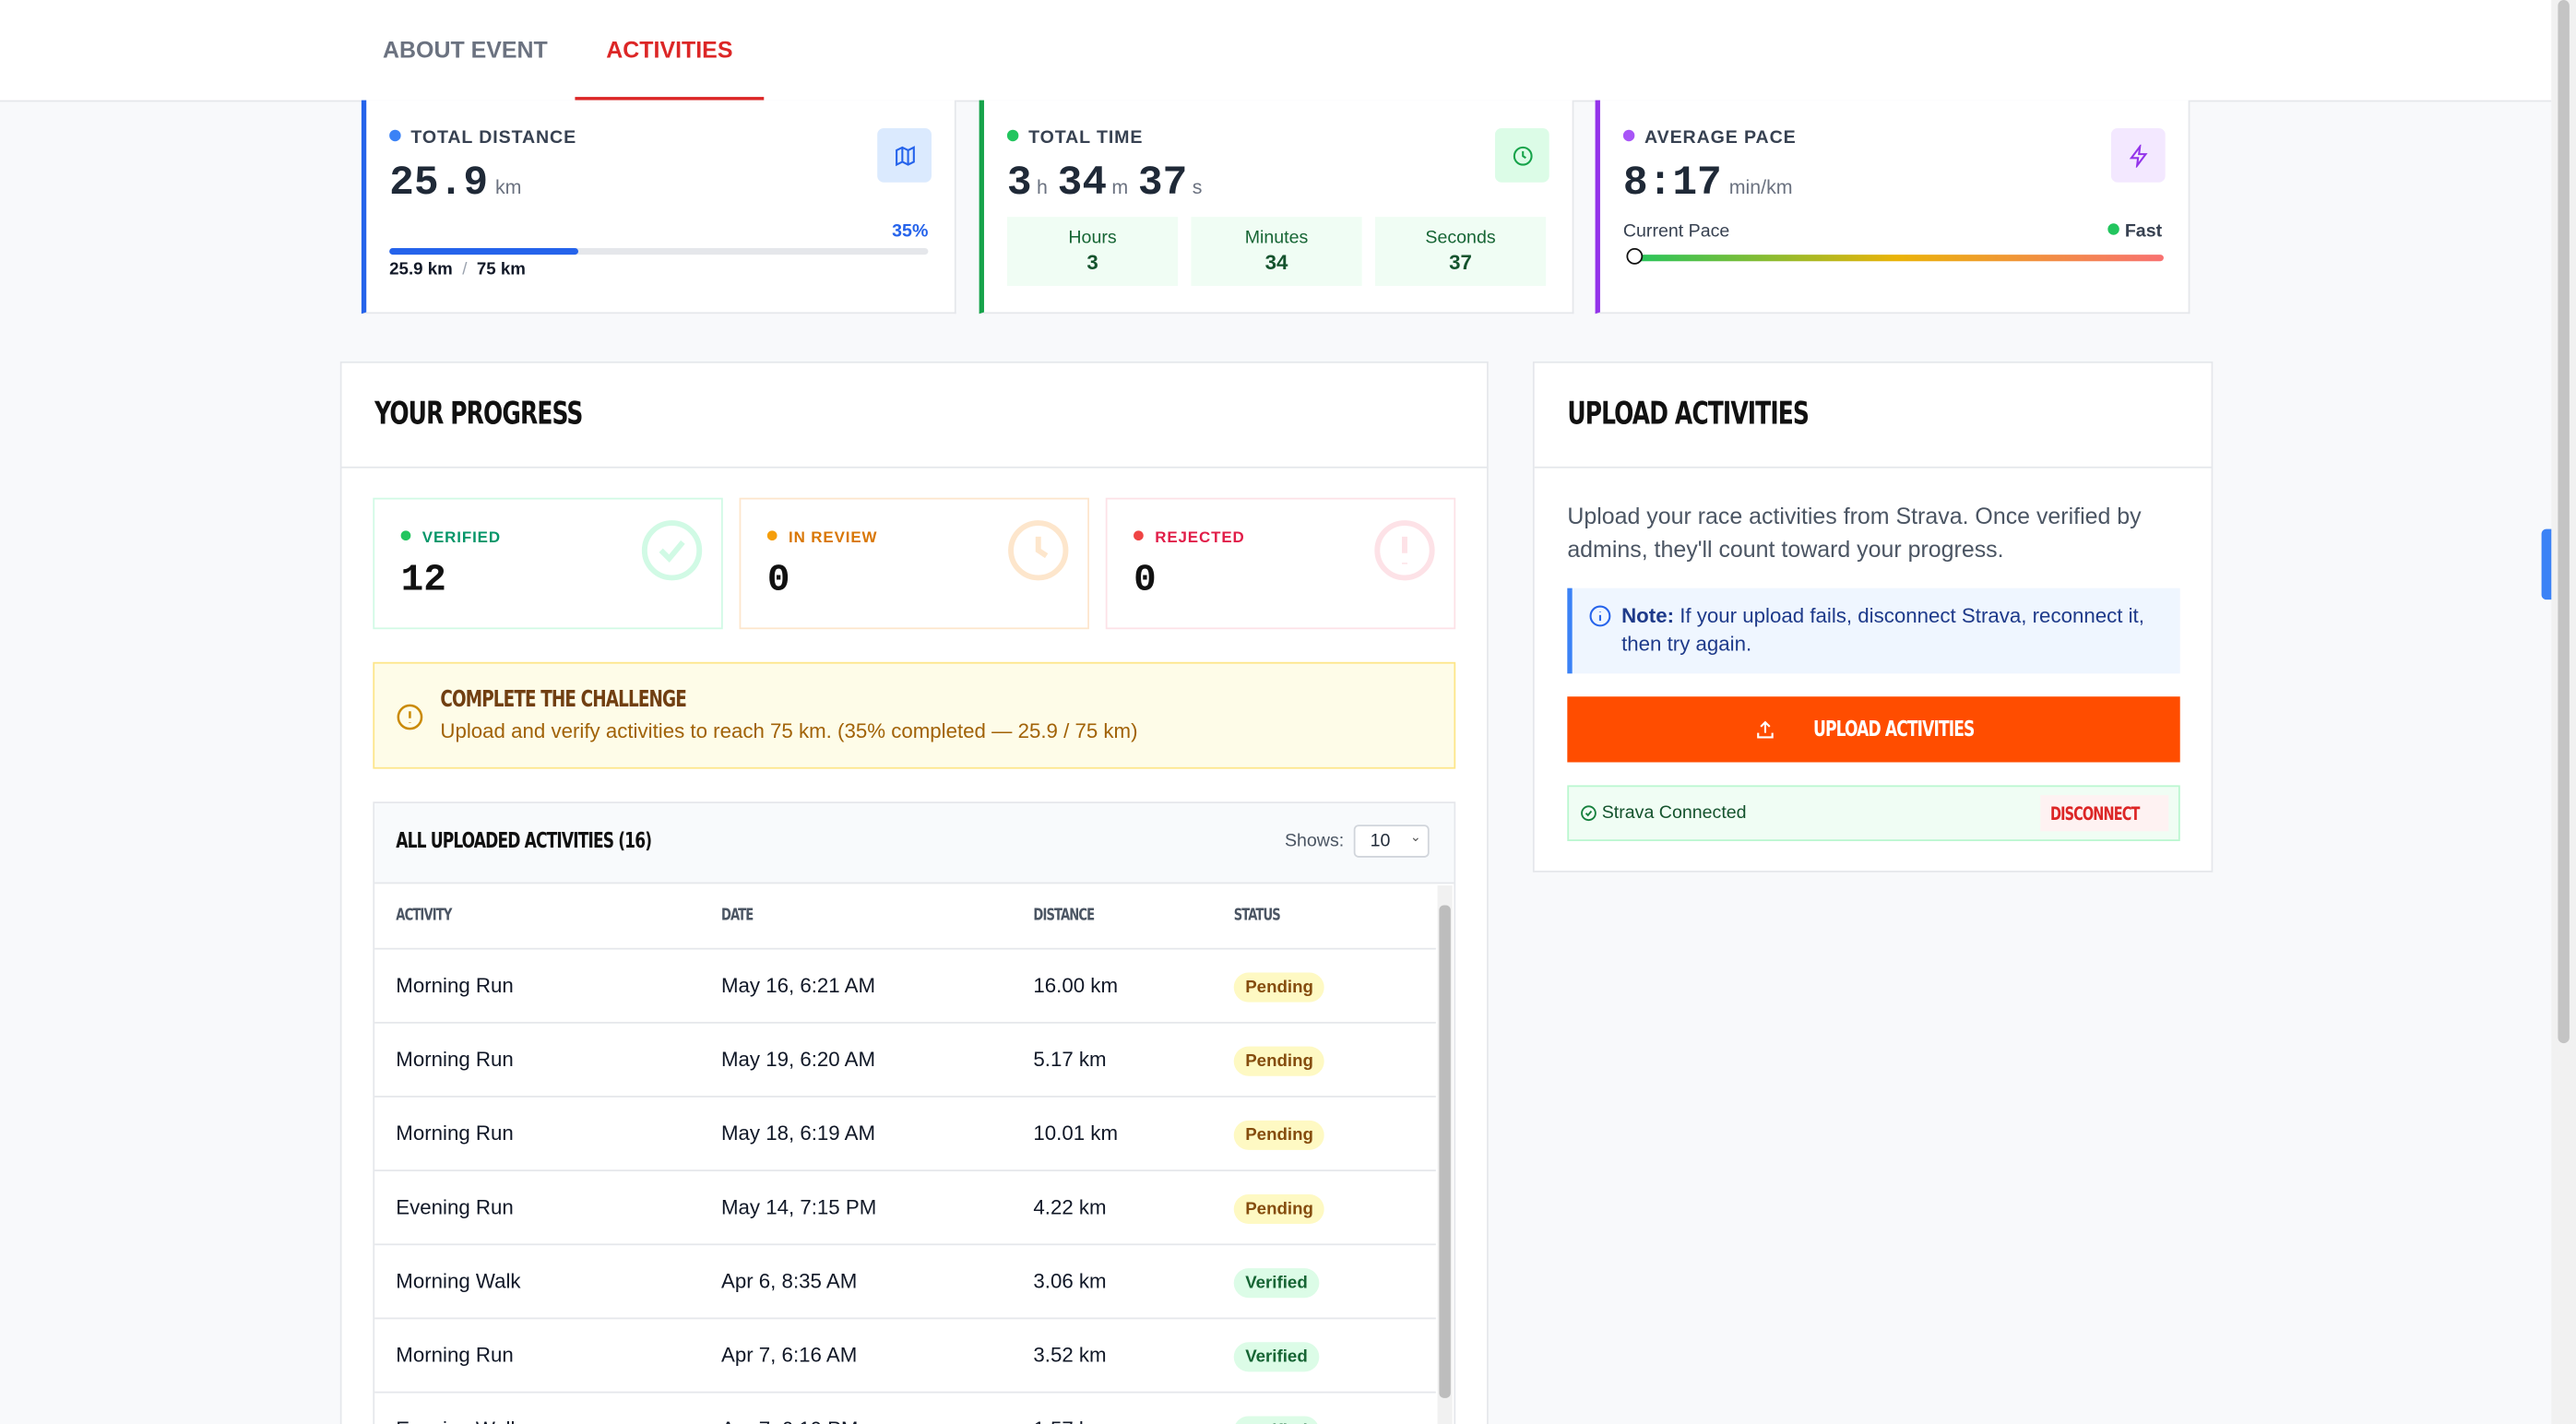 The image size is (2576, 1424). I want to click on table-cell: Apr 7, 6:10 PM, so click(790, 1421).